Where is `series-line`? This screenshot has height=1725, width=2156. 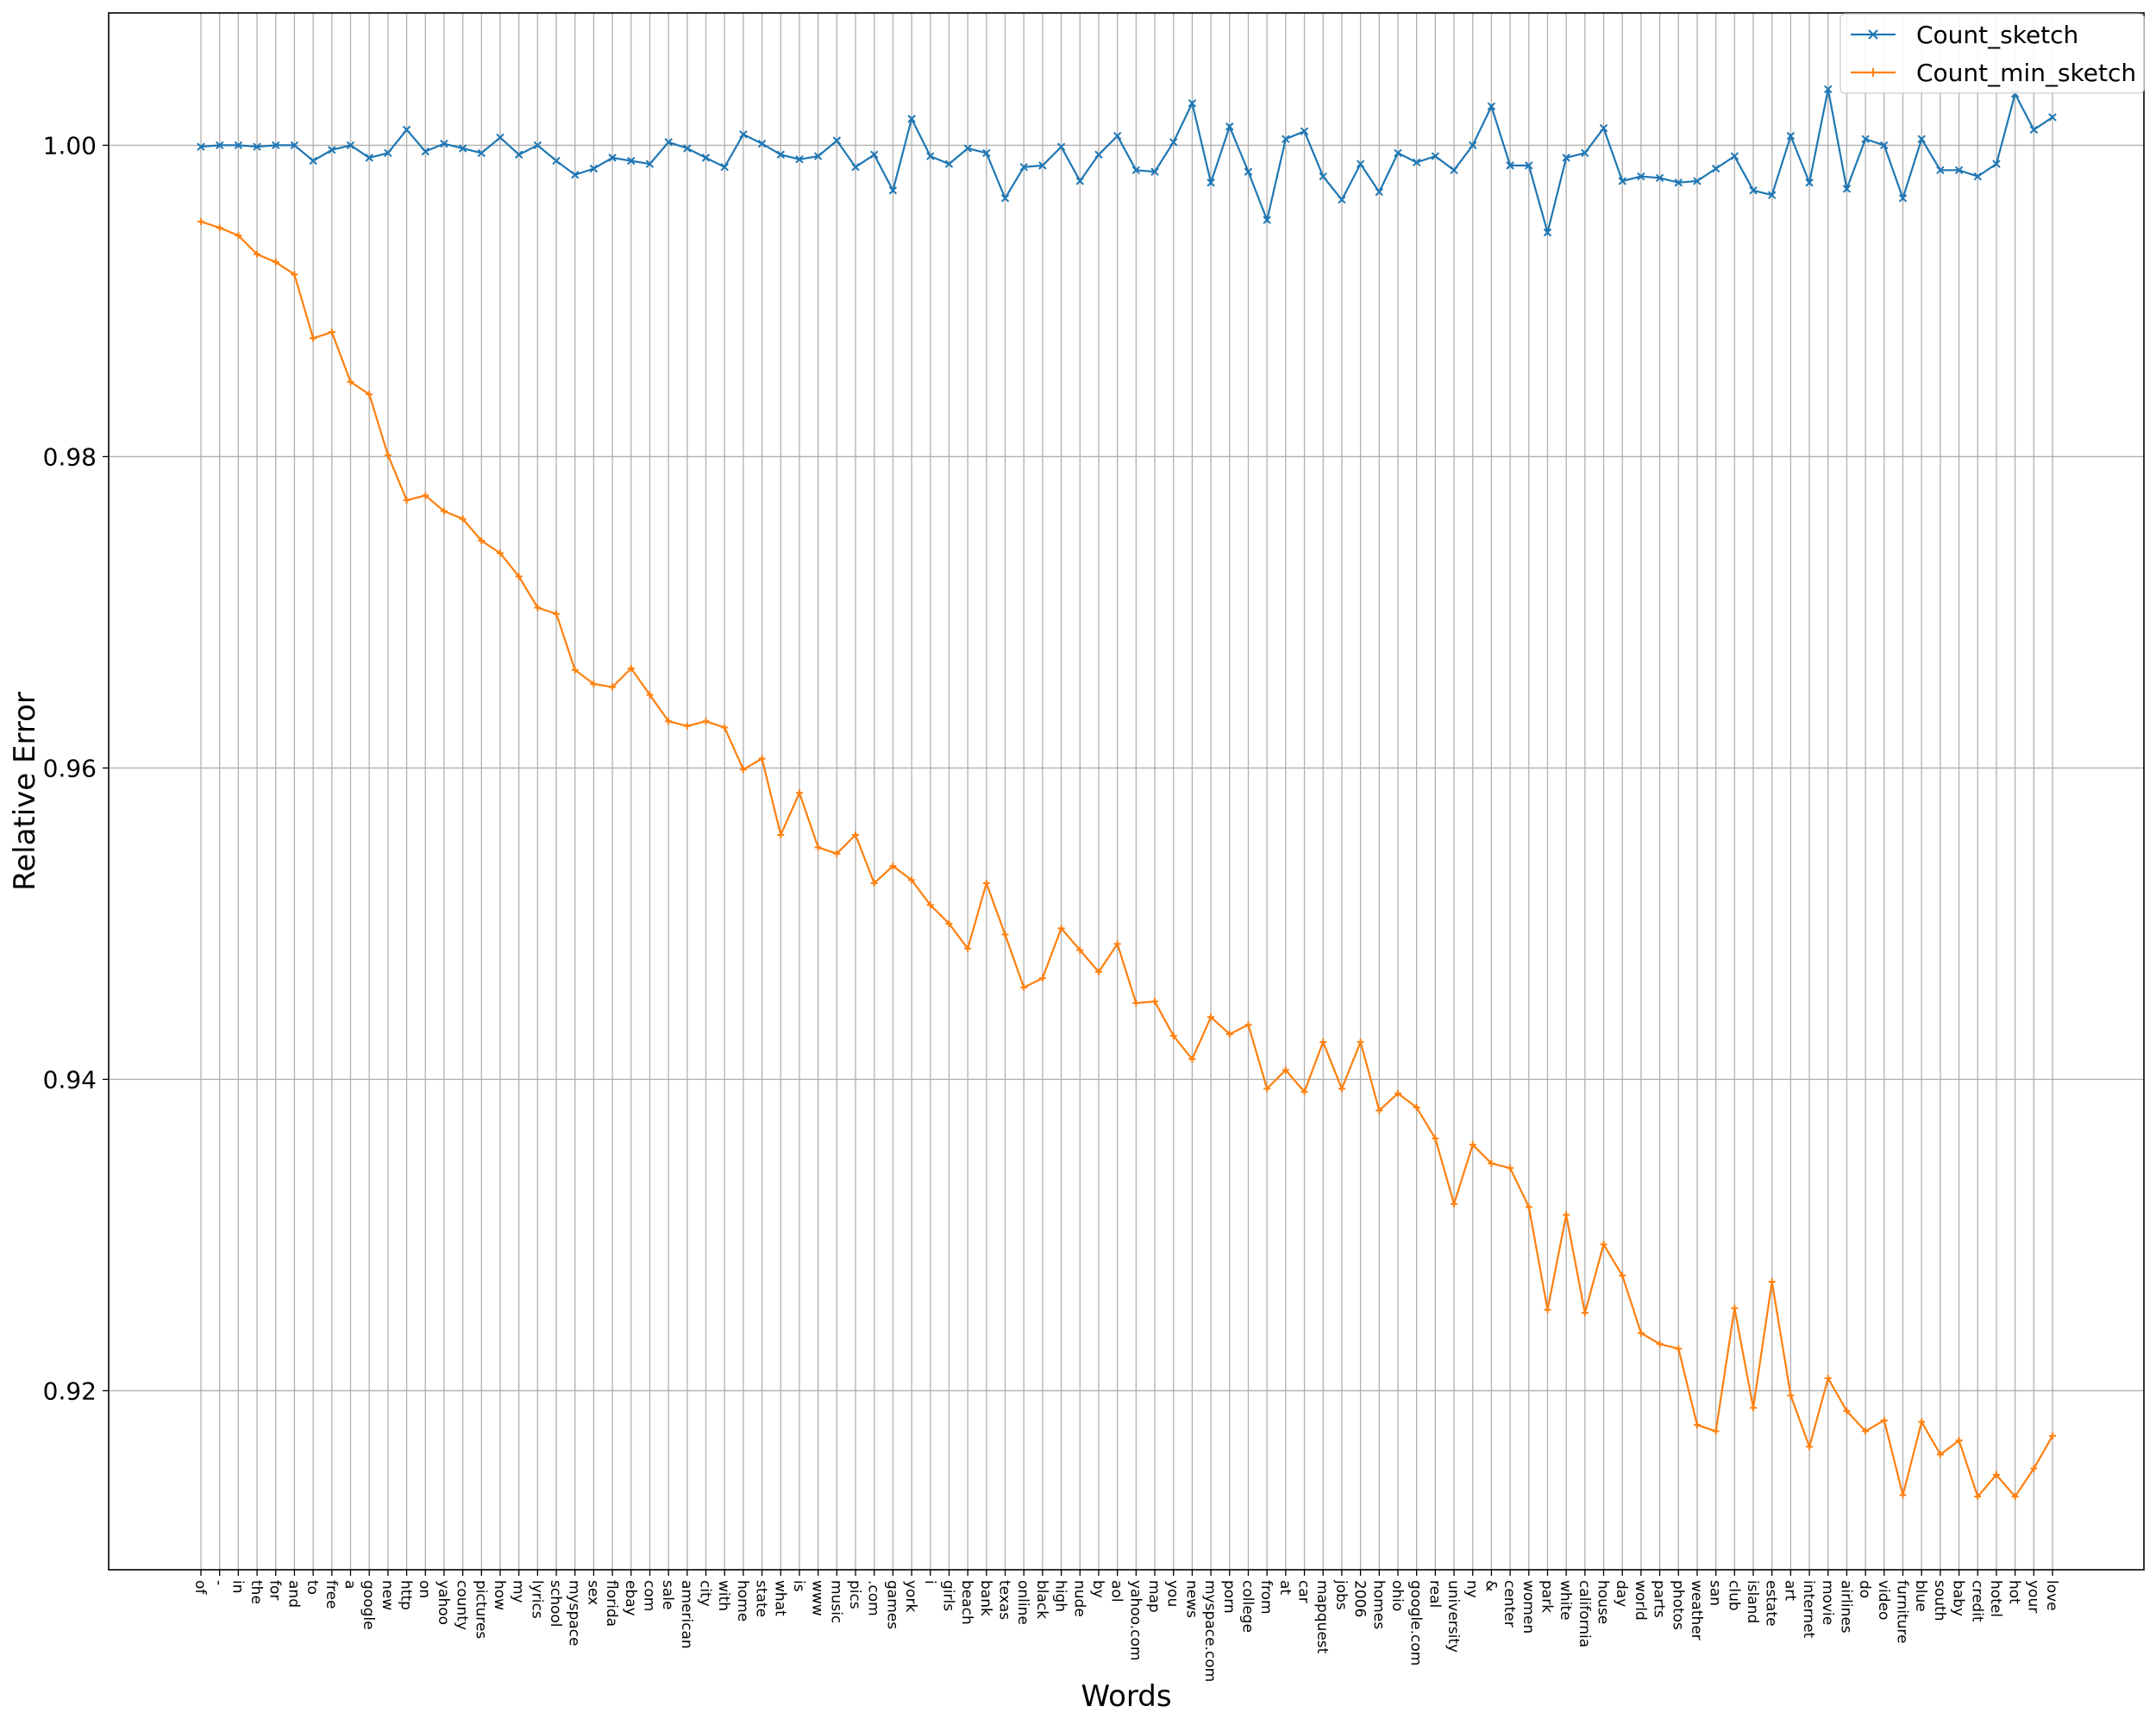
series-line is located at coordinates (1126, 162).